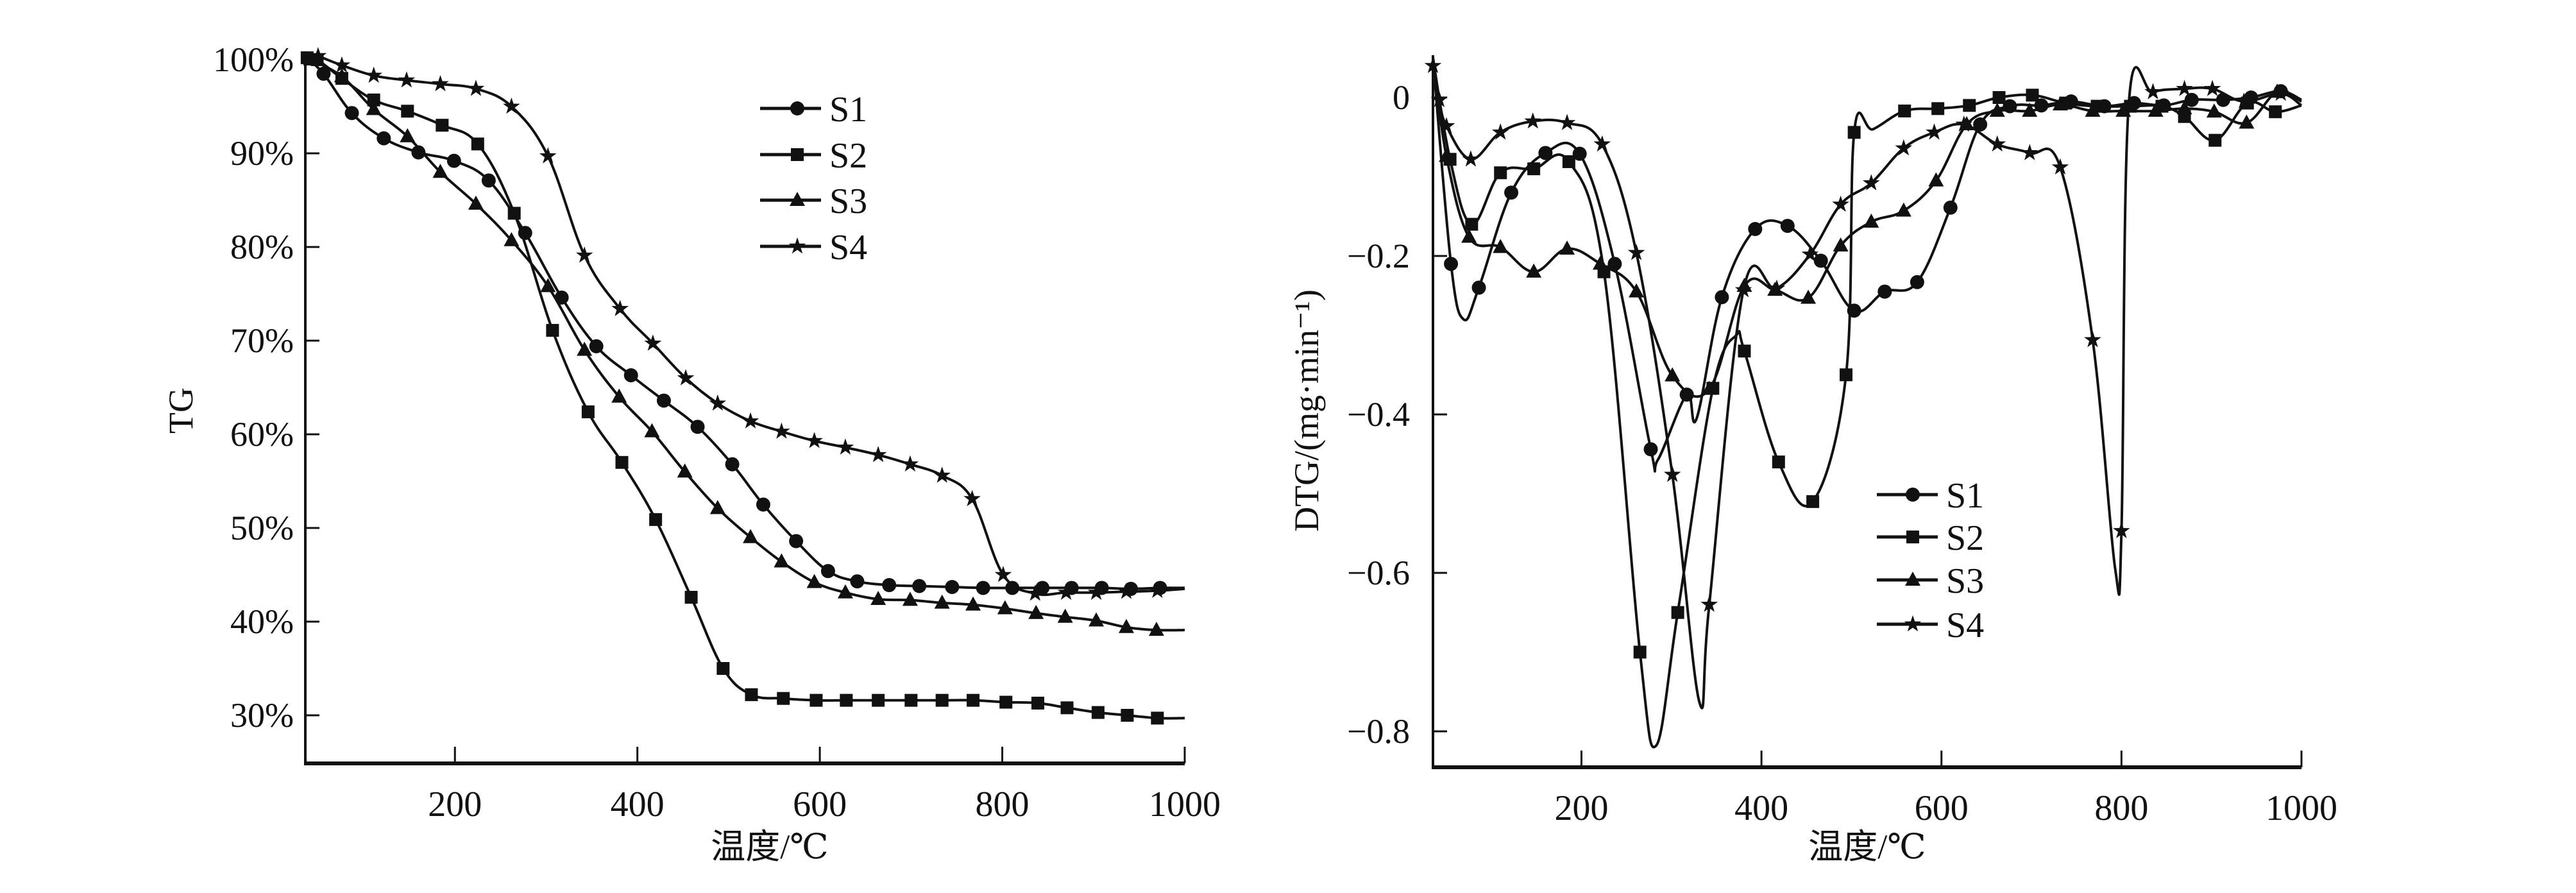  What do you see at coordinates (1378, 256) in the screenshot?
I see `y-tick-label: −0.2` at bounding box center [1378, 256].